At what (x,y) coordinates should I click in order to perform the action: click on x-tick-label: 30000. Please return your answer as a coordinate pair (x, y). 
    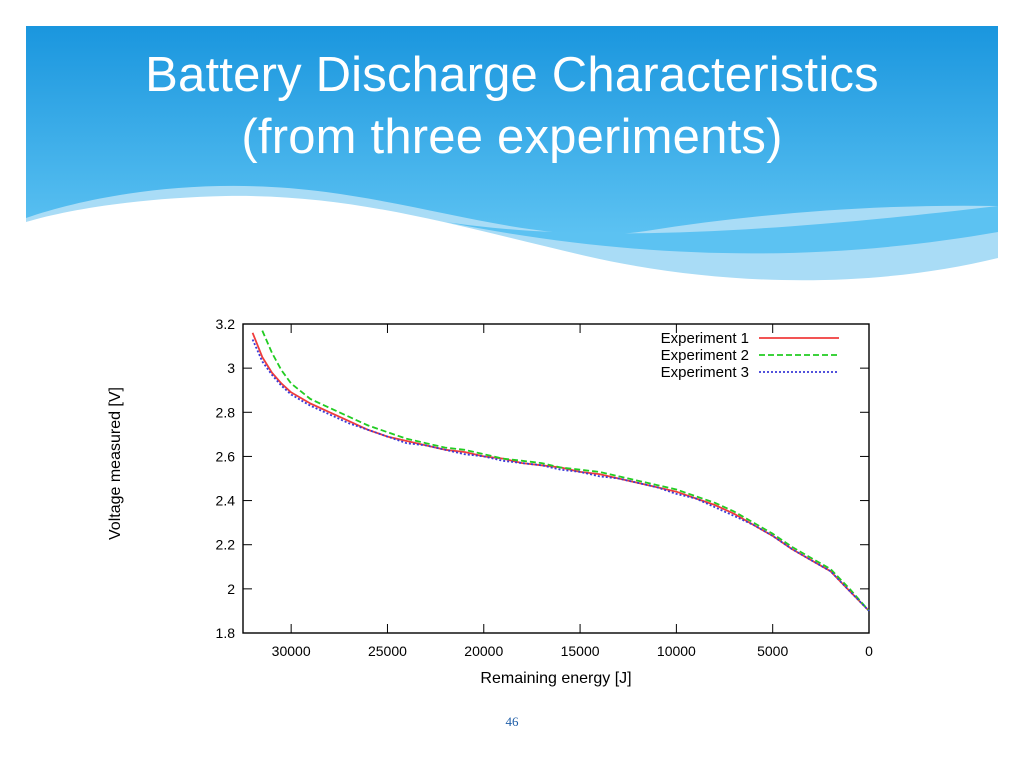
    Looking at the image, I should click on (291, 651).